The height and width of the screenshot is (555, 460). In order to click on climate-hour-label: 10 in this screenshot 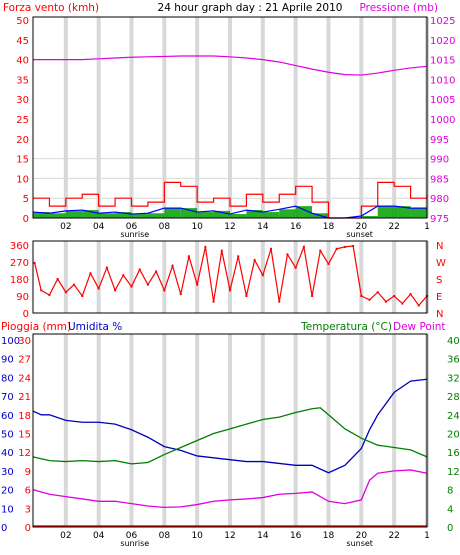, I will do `click(197, 536)`.